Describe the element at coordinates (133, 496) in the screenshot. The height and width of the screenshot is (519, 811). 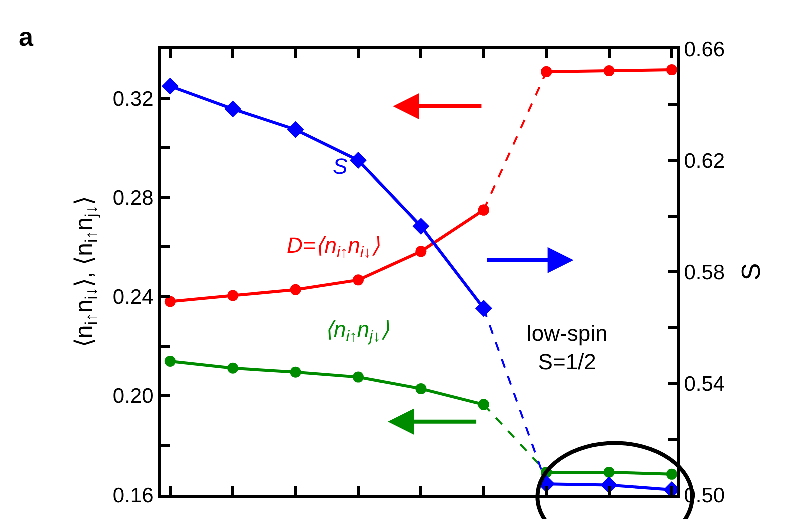
I see `y-tick-label: 0.16` at that location.